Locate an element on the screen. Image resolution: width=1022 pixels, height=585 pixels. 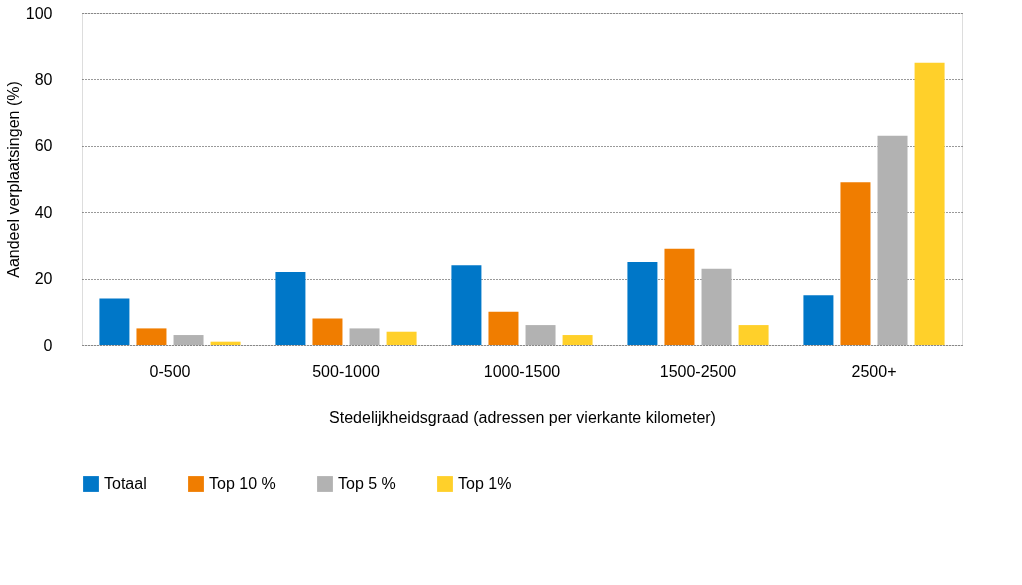
x-tick-label: 1500-2500 is located at coordinates (698, 371).